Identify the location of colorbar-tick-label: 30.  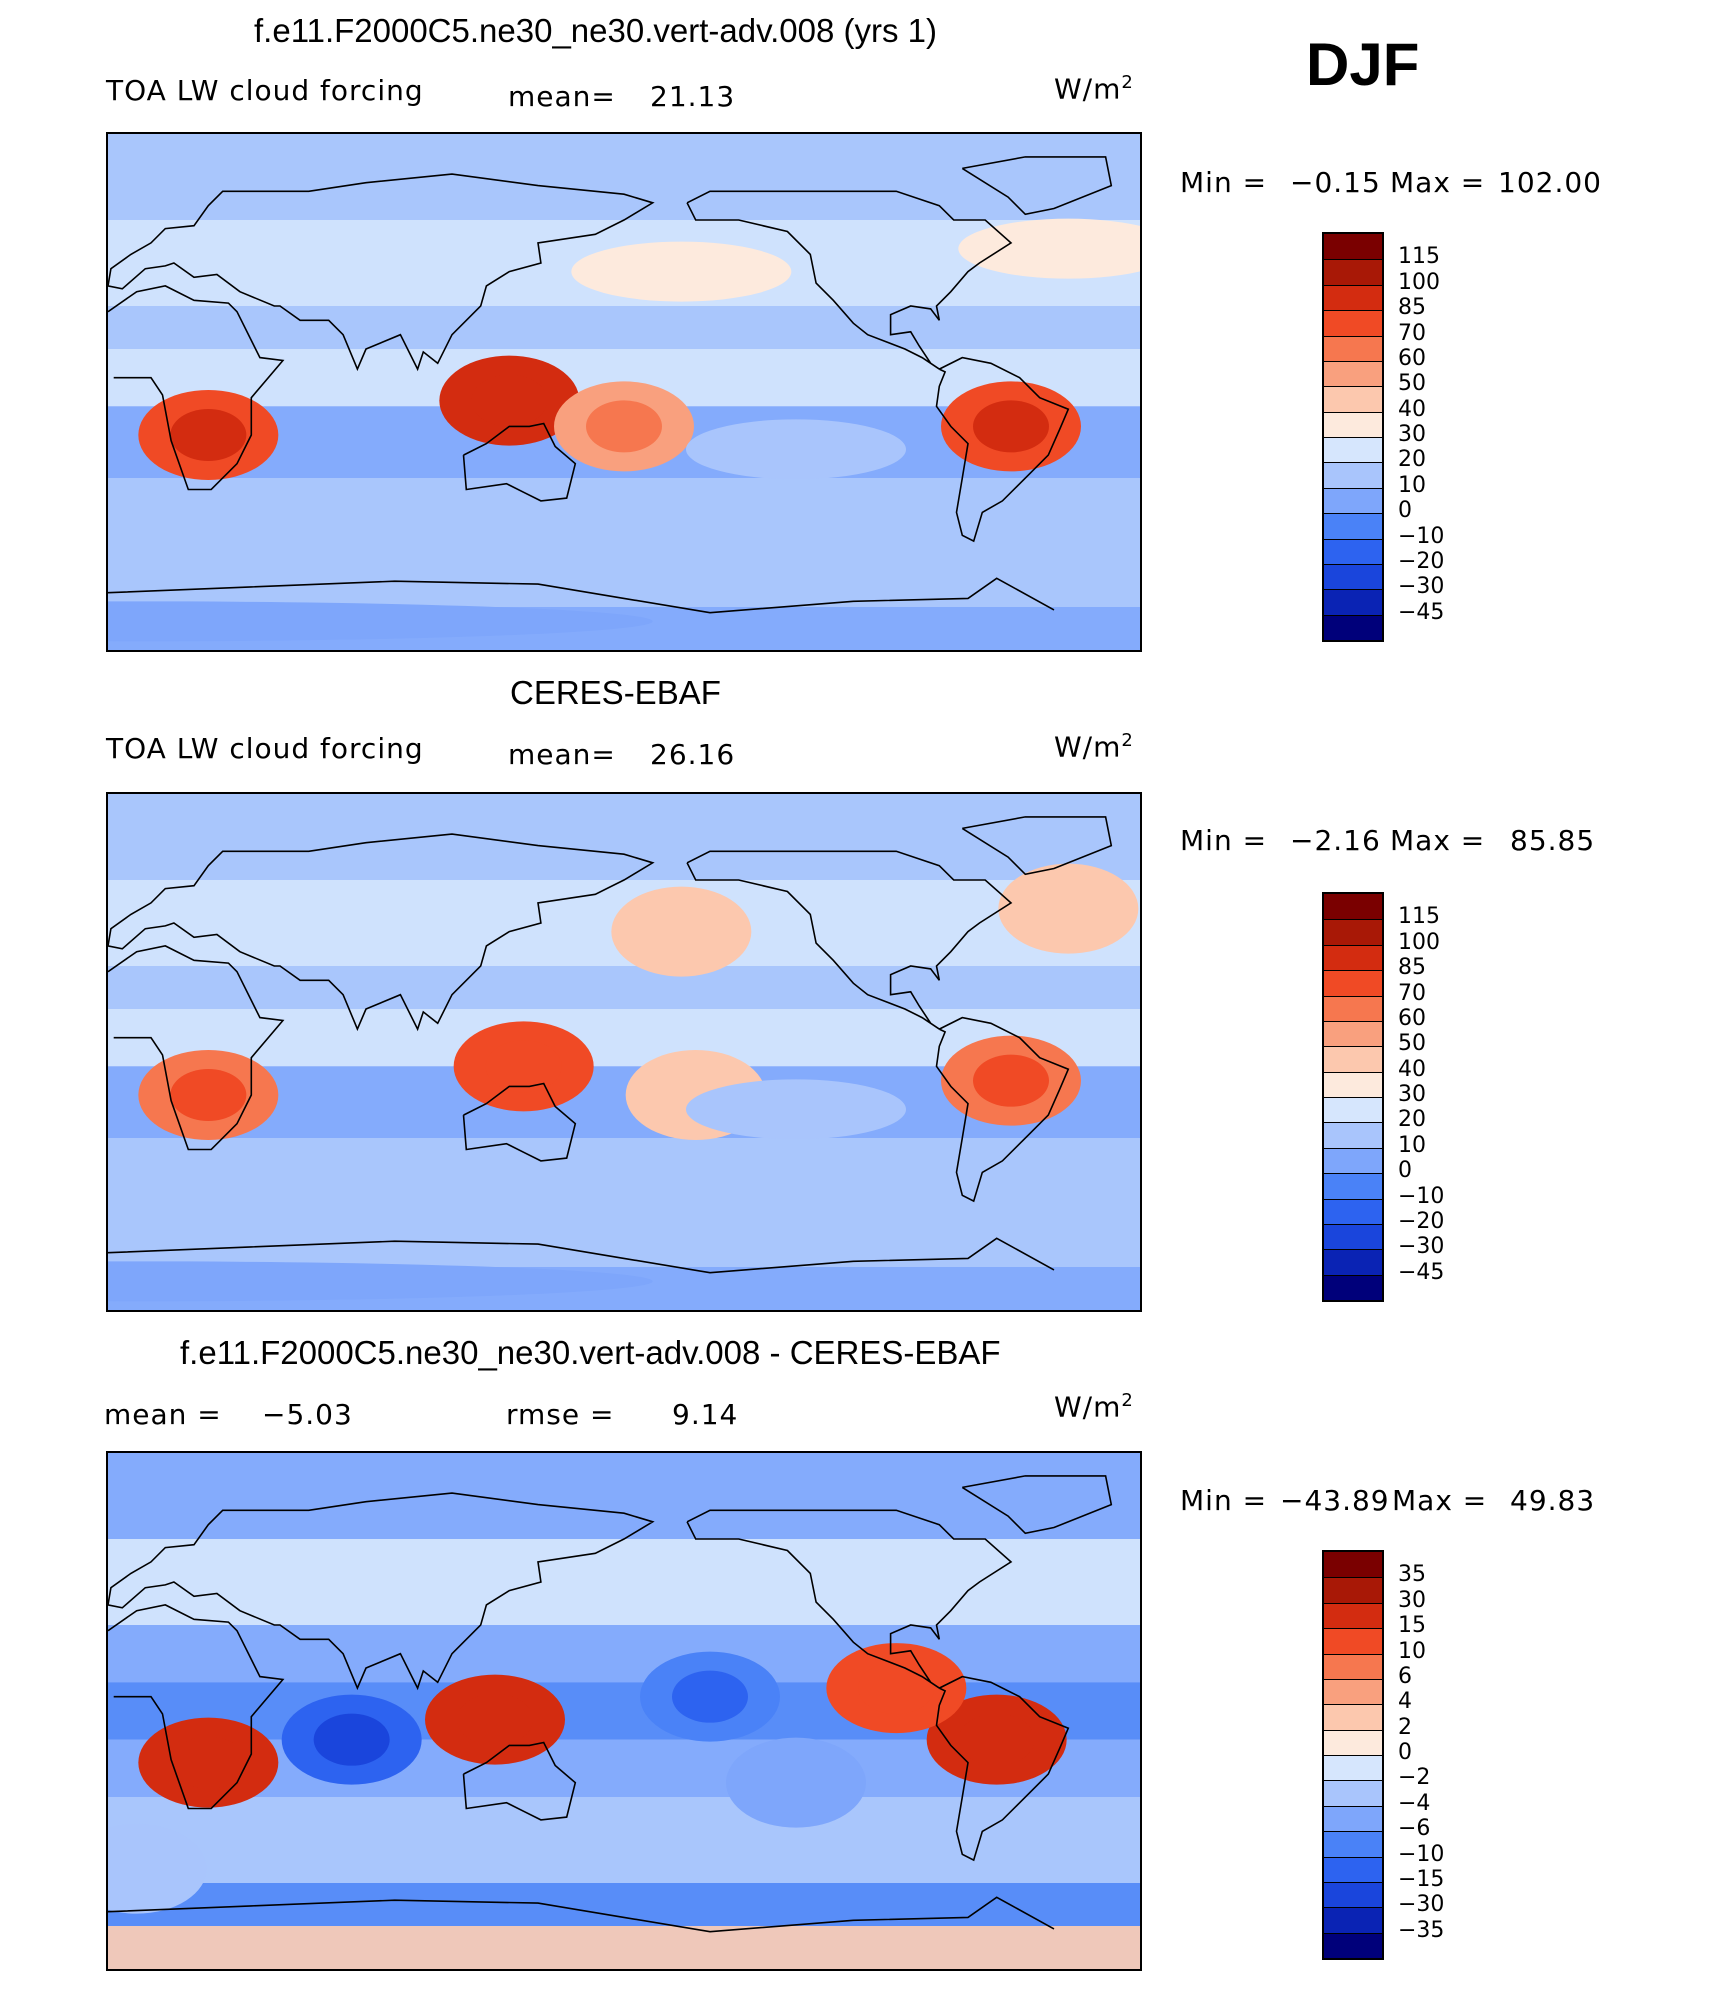
(1412, 1600).